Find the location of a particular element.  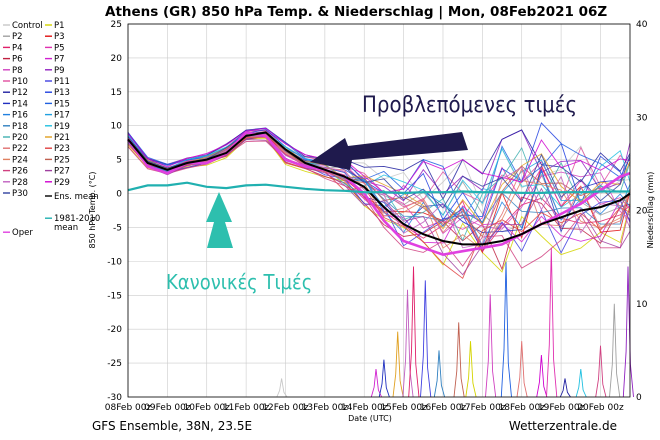

y-axis-left-label: 850 hPa Temp. (°C) is located at coordinates (92, 209).